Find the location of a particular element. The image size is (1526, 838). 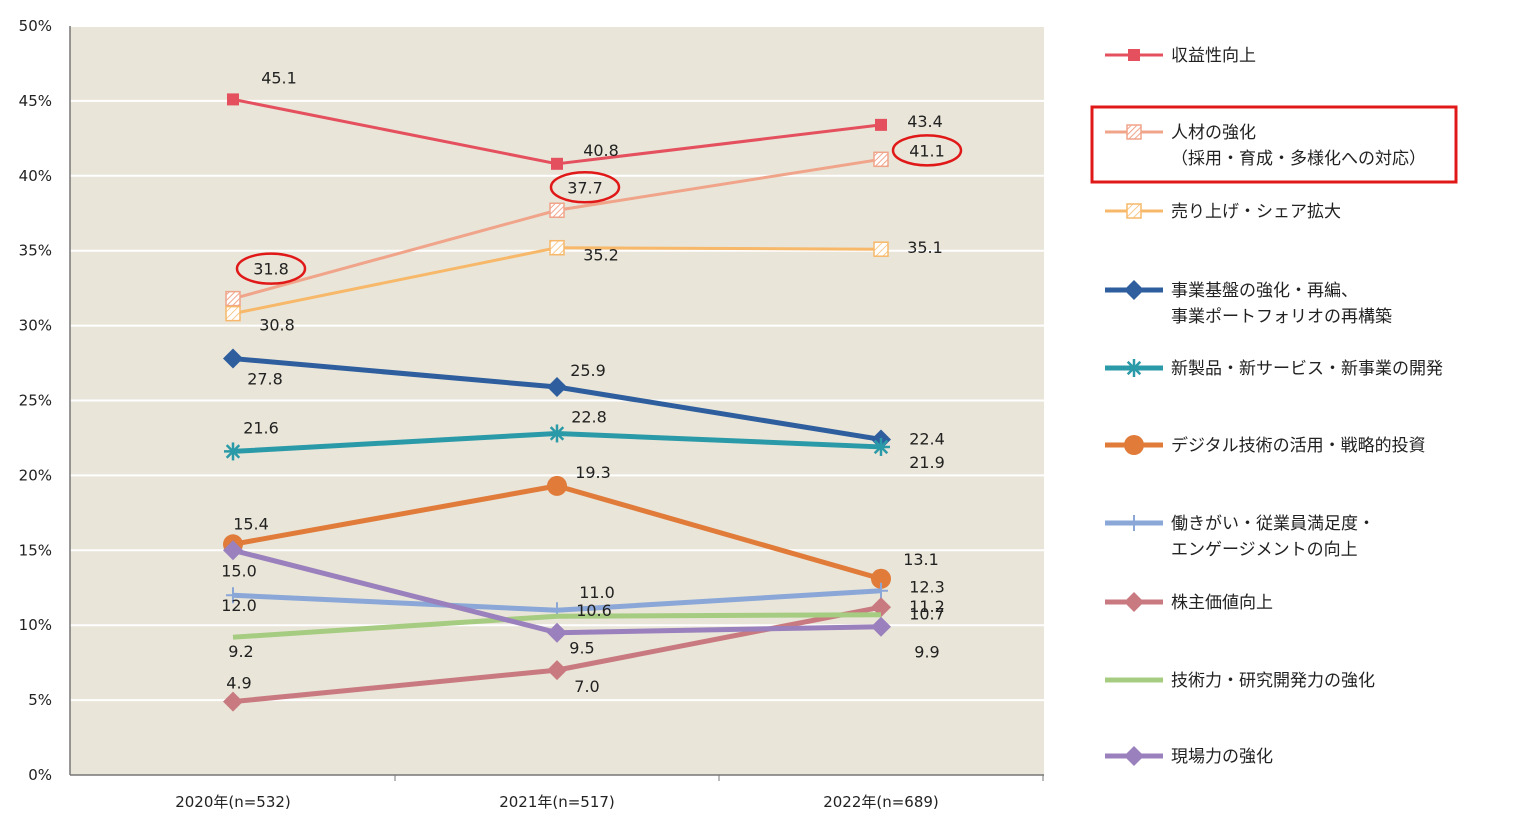

data-label: 9.5 is located at coordinates (581, 648).